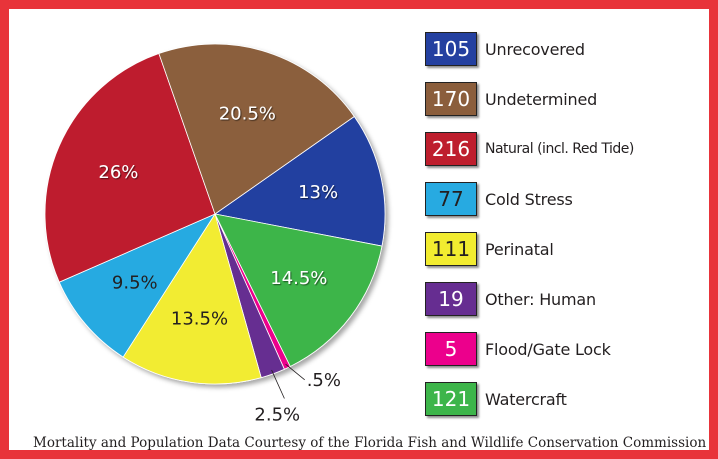 This screenshot has height=459, width=718. I want to click on legend-label-other-human: Other: Human, so click(540, 299).